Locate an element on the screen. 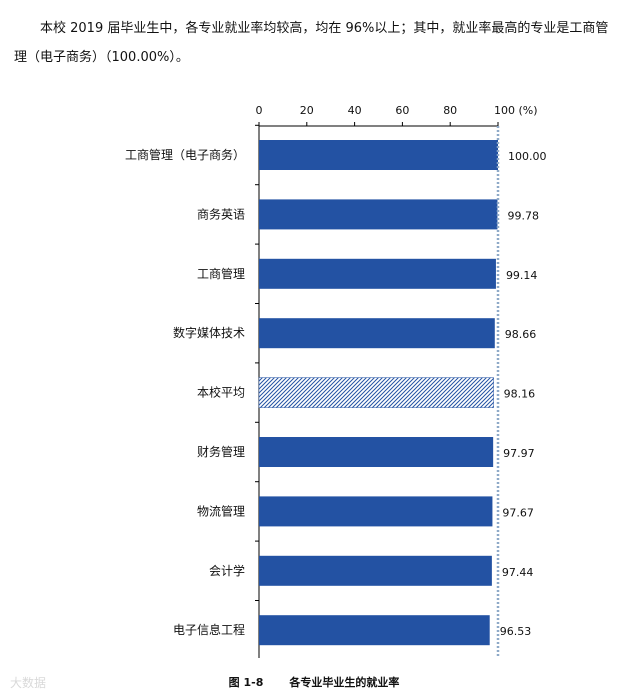  data-label: 98.66 is located at coordinates (520, 334).